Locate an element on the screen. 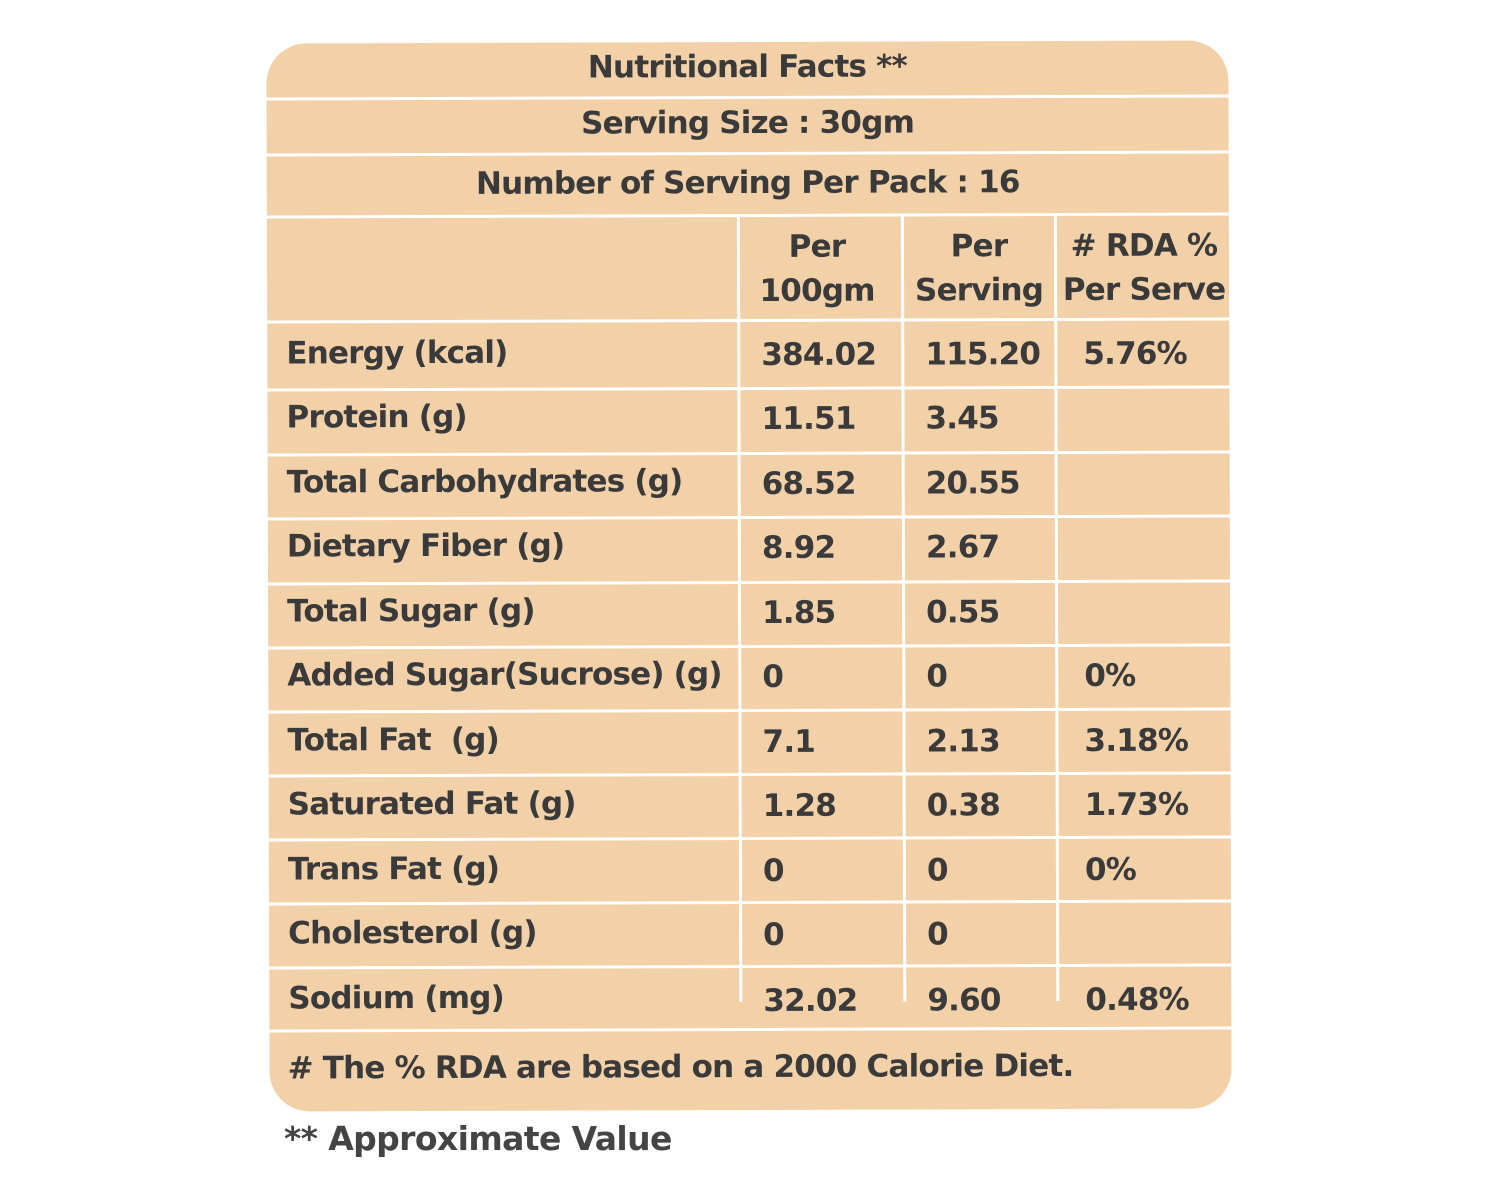 This screenshot has height=1200, width=1500. nutrient-name: Total Carbohydrates (g) is located at coordinates (484, 482).